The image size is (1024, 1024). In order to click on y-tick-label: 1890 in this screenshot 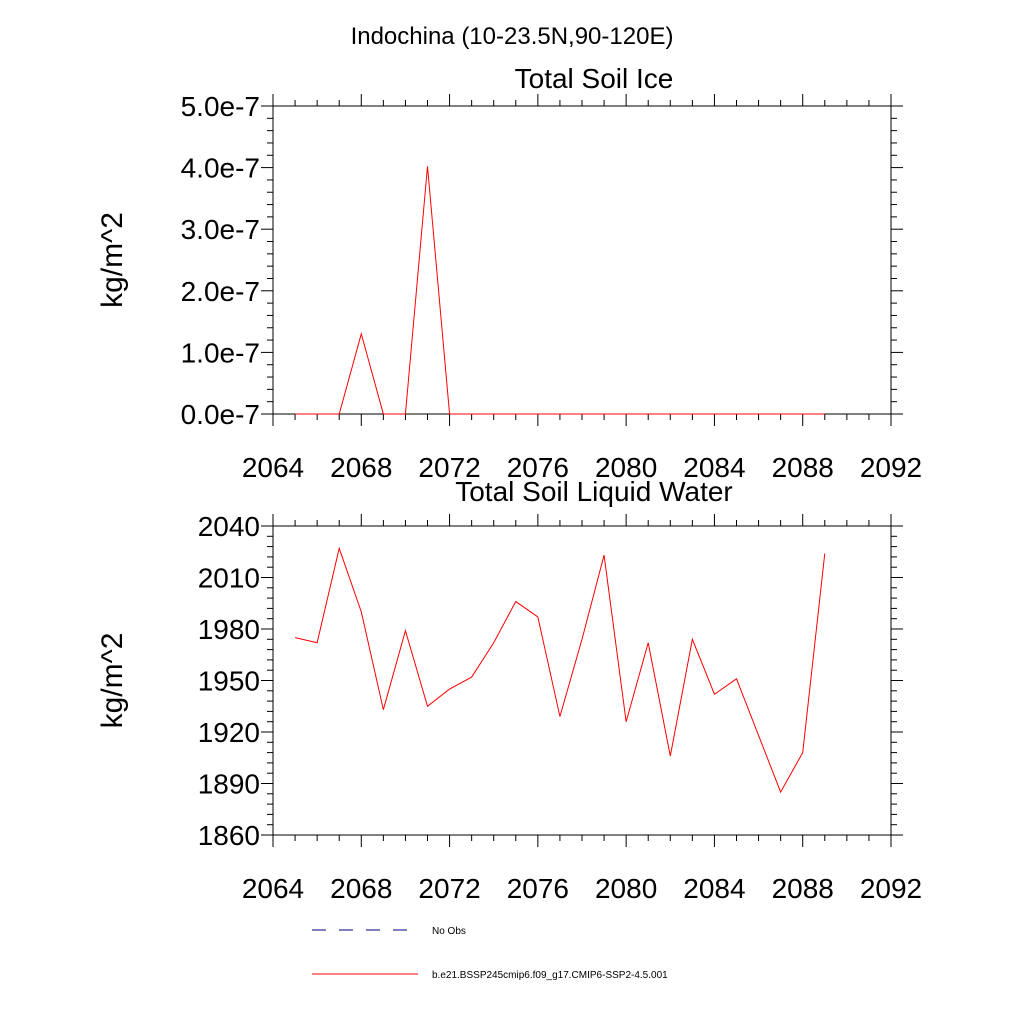, I will do `click(229, 784)`.